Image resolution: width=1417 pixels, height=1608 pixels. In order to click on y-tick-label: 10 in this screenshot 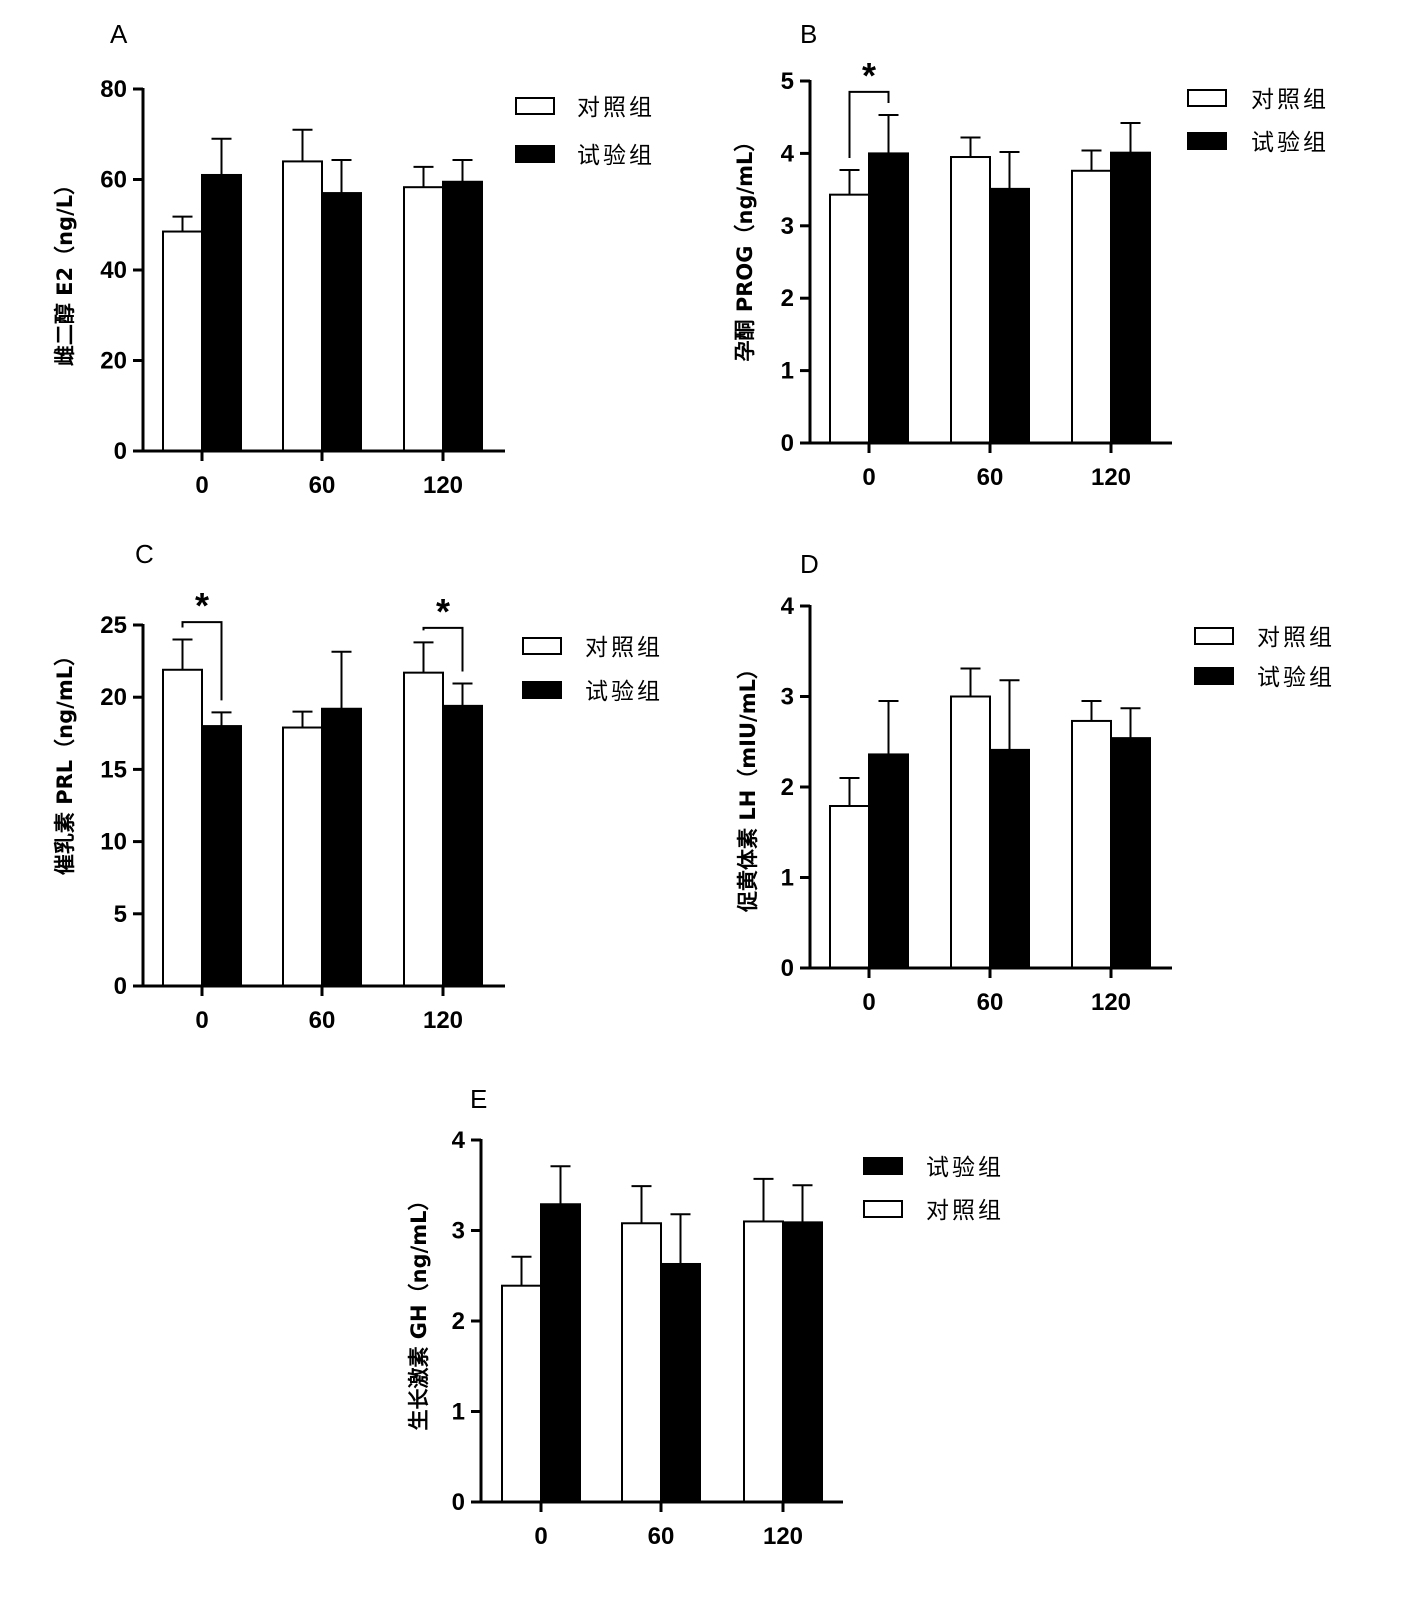, I will do `click(113, 842)`.